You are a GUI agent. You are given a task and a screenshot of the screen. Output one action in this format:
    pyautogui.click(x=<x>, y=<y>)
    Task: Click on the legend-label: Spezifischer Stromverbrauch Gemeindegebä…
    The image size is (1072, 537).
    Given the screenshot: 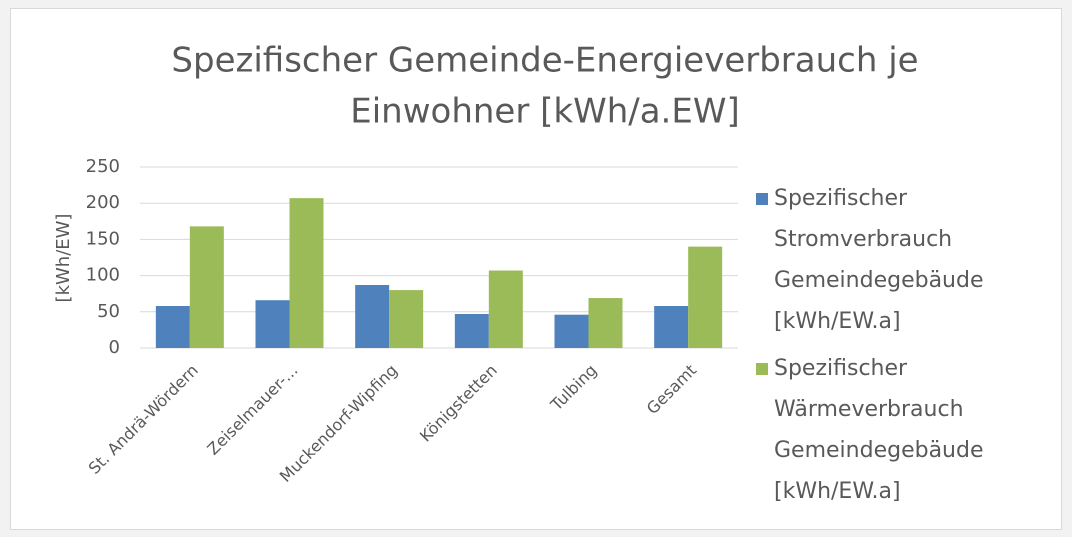 What is the action you would take?
    pyautogui.click(x=879, y=260)
    